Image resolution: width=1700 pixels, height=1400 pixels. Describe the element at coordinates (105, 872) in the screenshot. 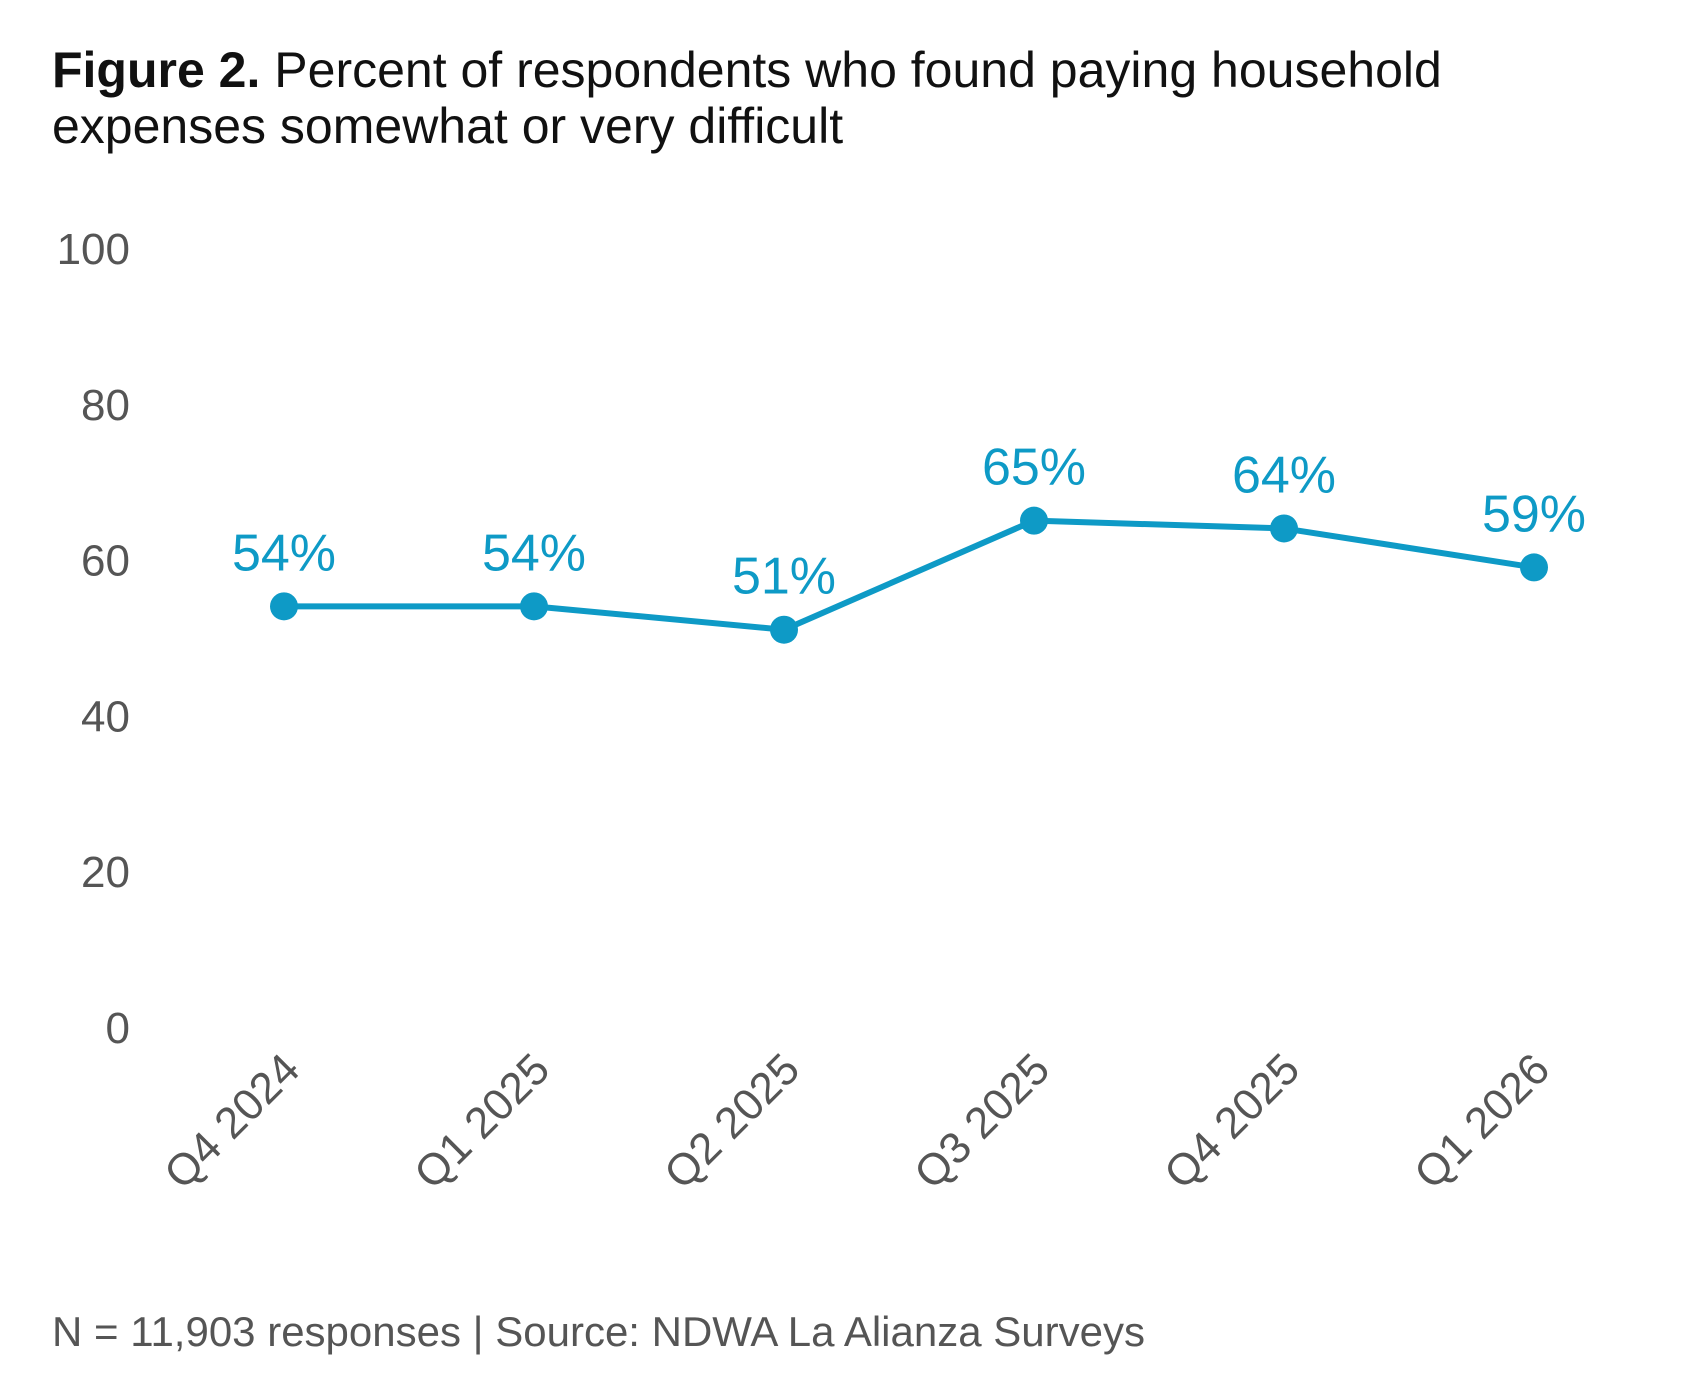

I see `y-tick-label: 20` at that location.